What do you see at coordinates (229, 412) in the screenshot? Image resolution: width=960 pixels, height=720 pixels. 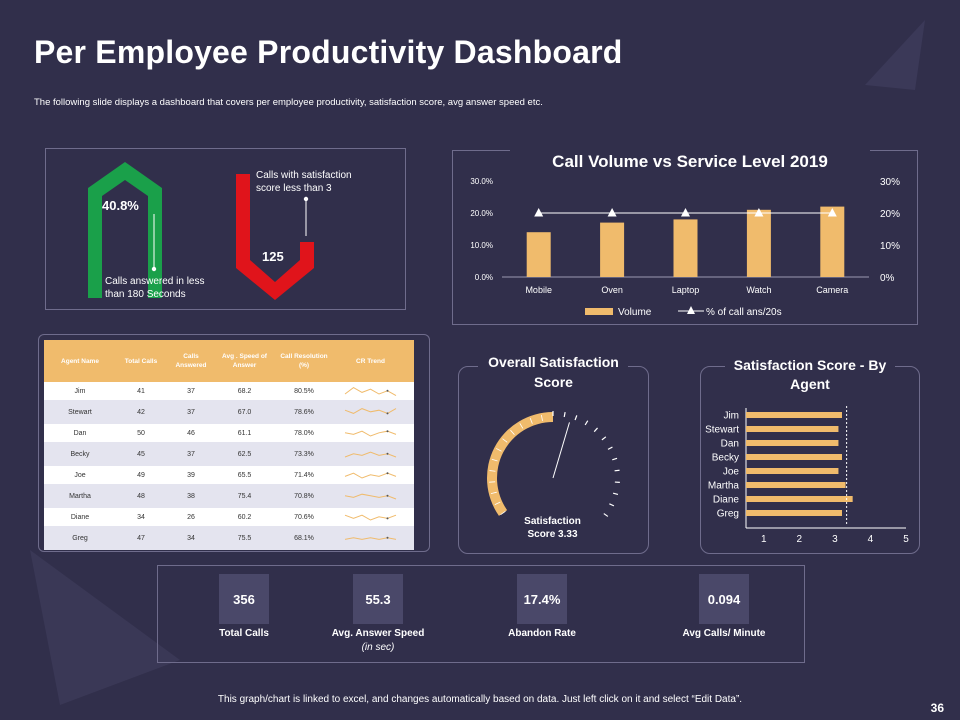 I see `table-row: Stewart 42 37 67.0 78.6%` at bounding box center [229, 412].